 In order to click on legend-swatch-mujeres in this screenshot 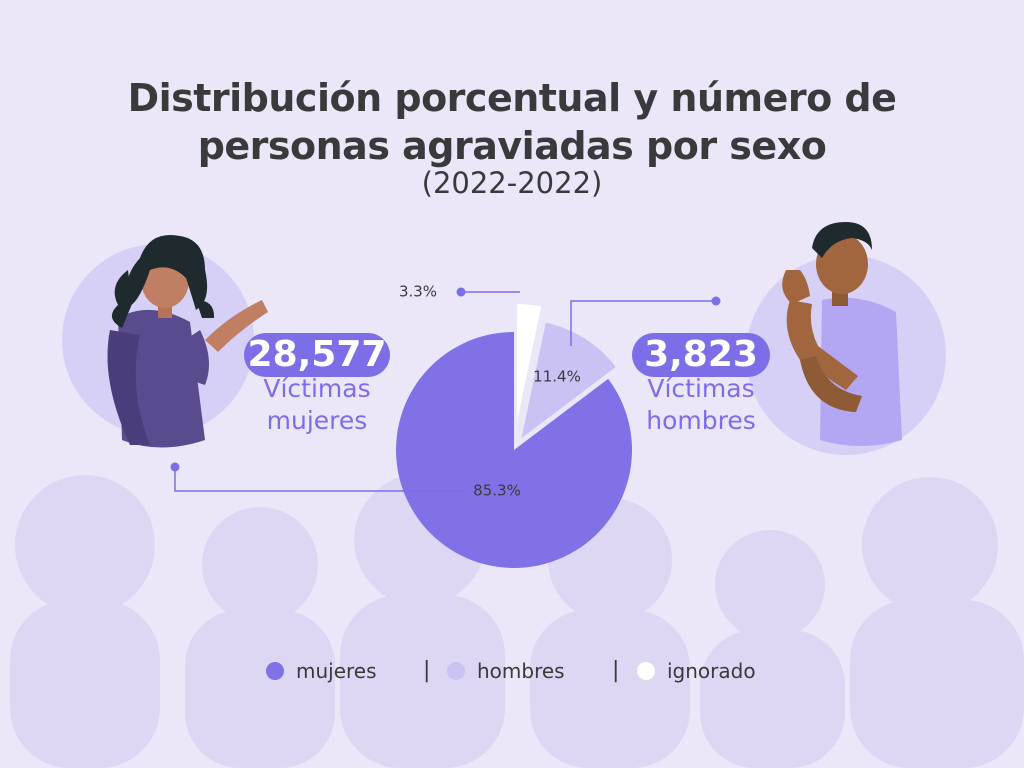, I will do `click(275, 671)`.